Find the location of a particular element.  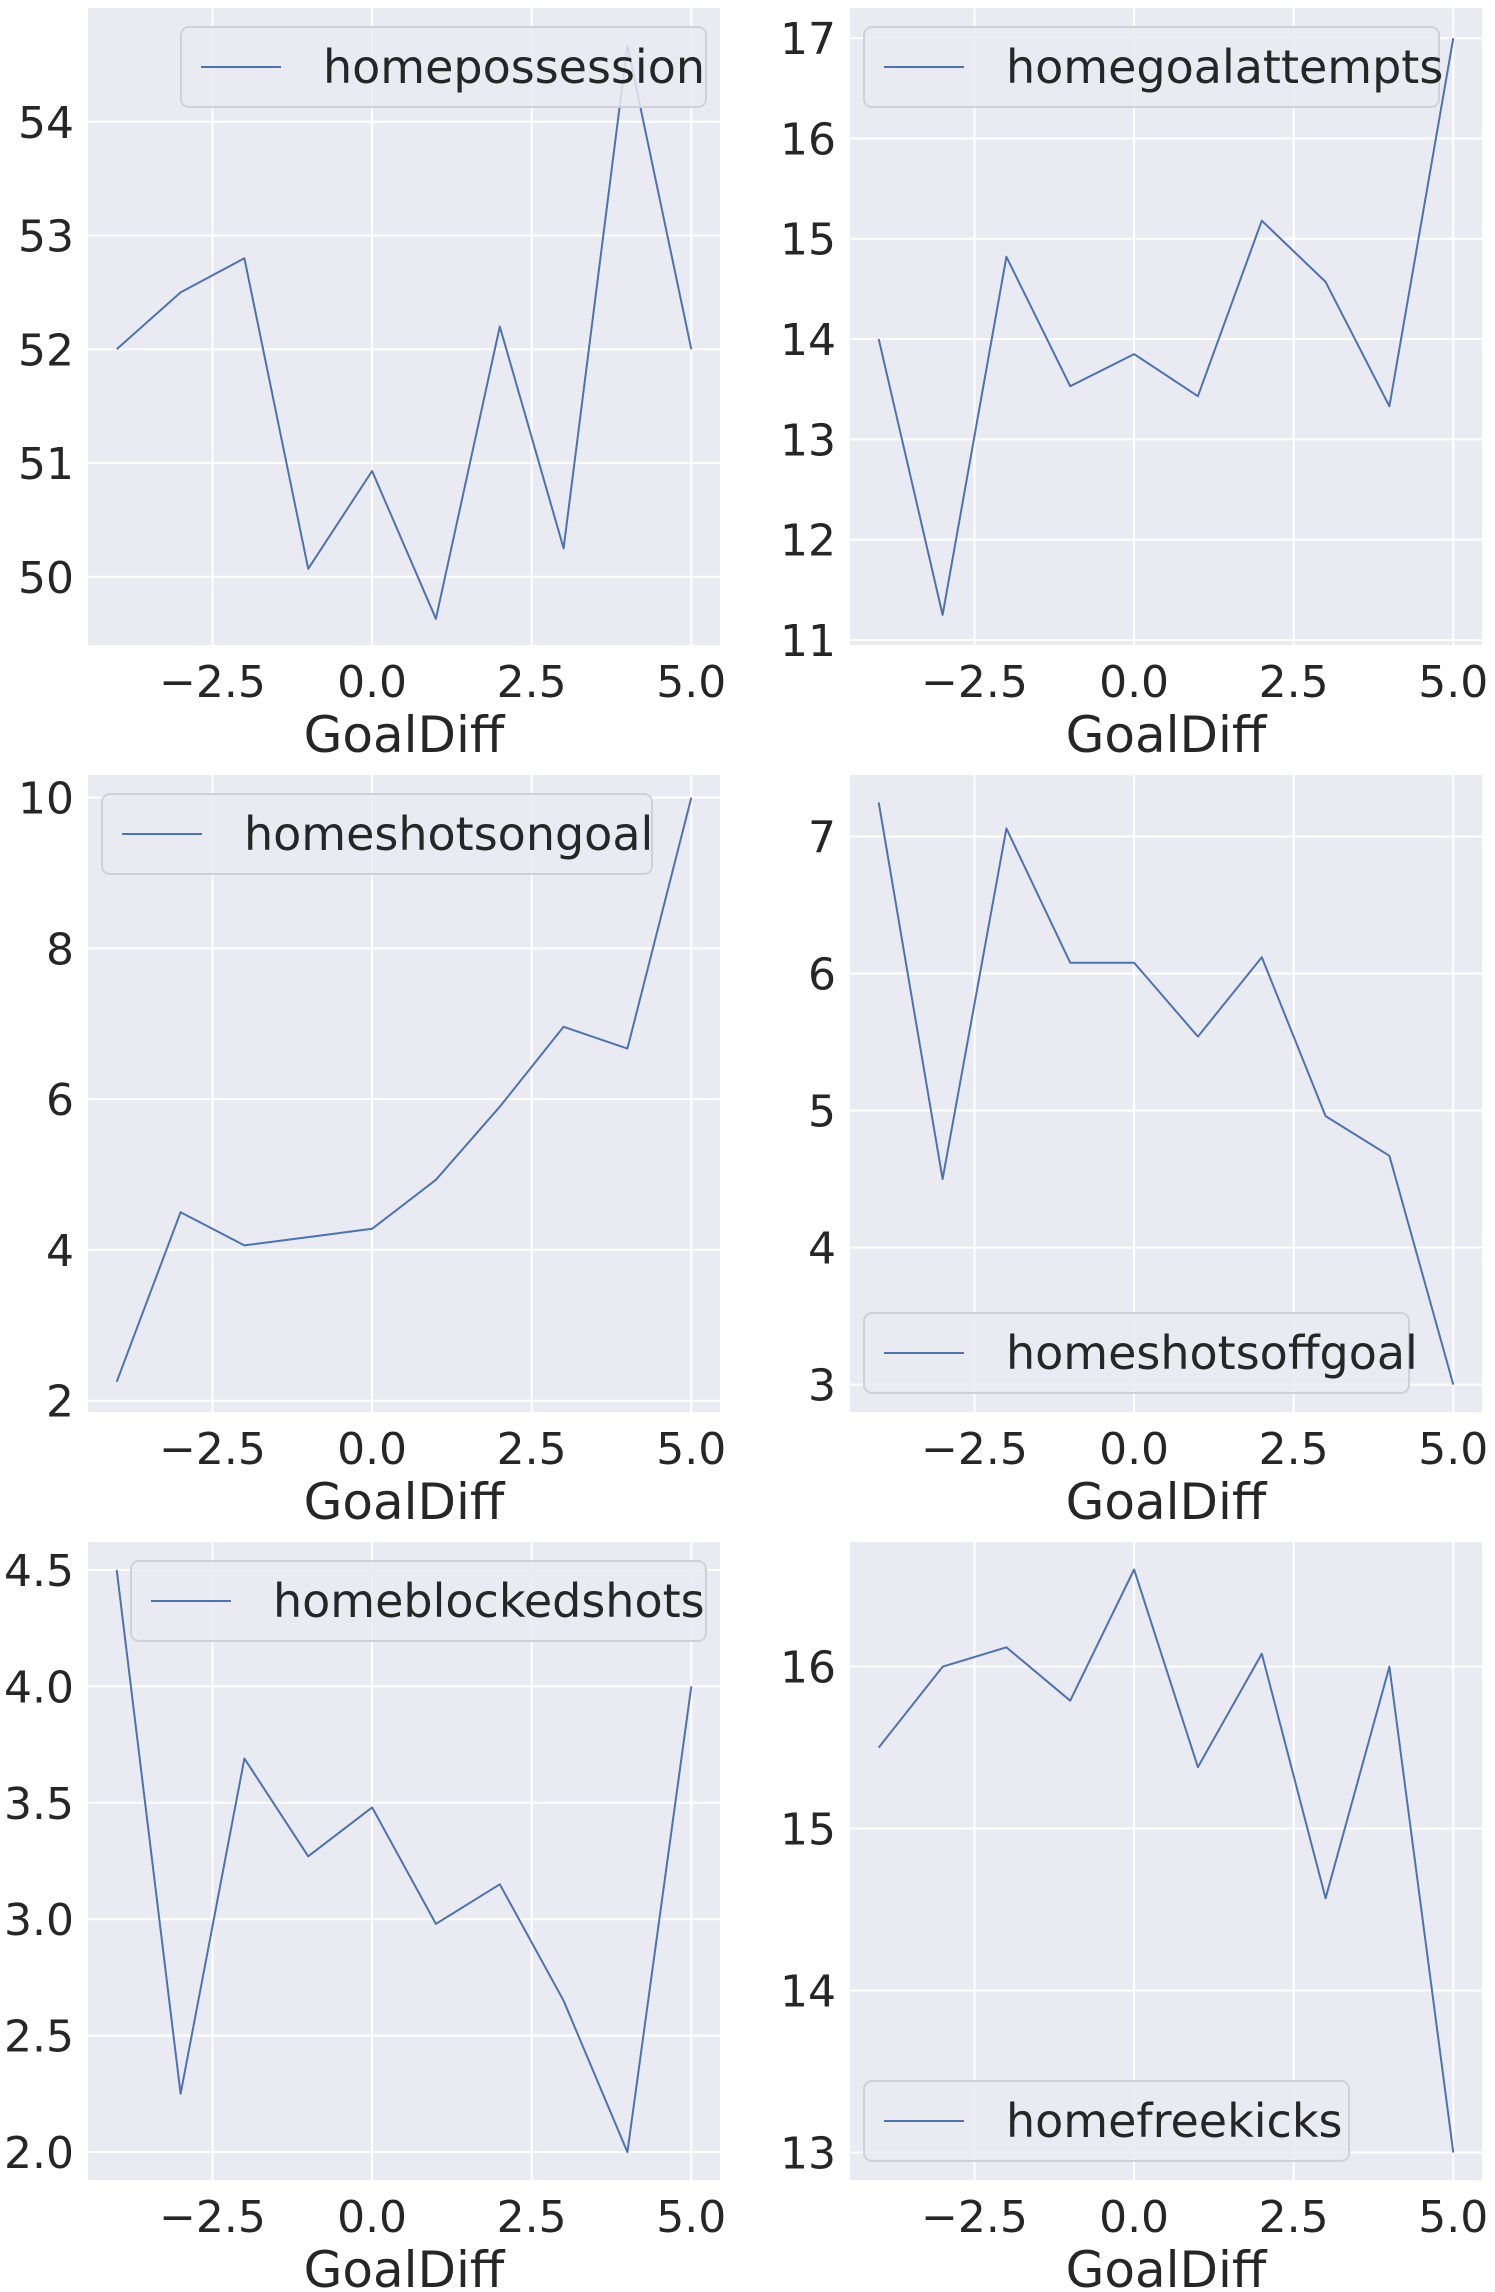

y-tick-label: 4.5 is located at coordinates (39, 1571).